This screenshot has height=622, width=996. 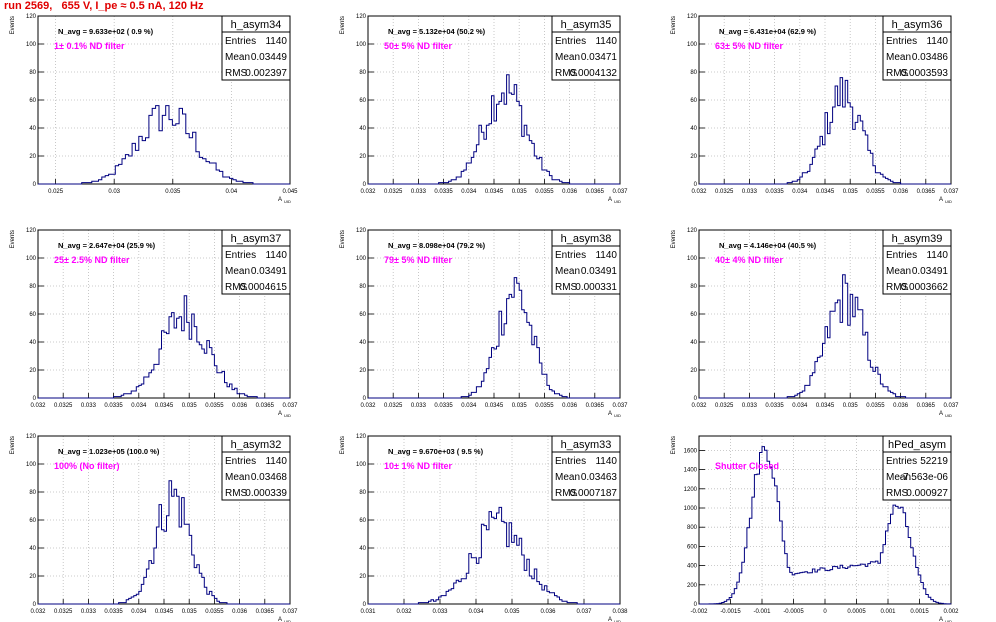 What do you see at coordinates (56, 192) in the screenshot?
I see `x-tick-label: 0.025` at bounding box center [56, 192].